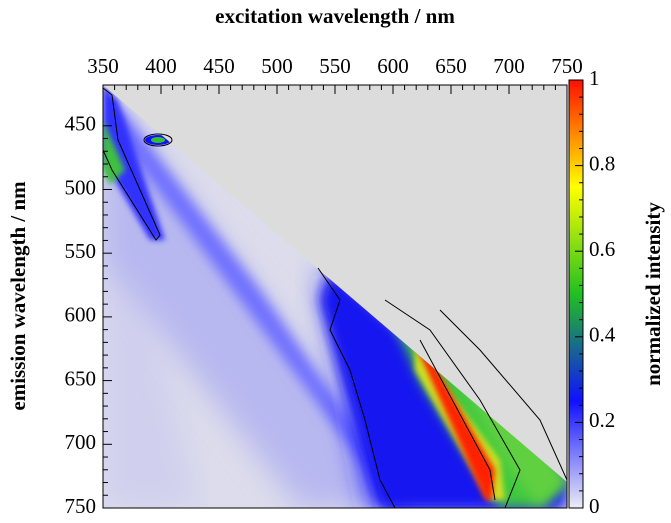 The image size is (671, 523). Describe the element at coordinates (81, 442) in the screenshot. I see `y-tick-label: 700` at that location.